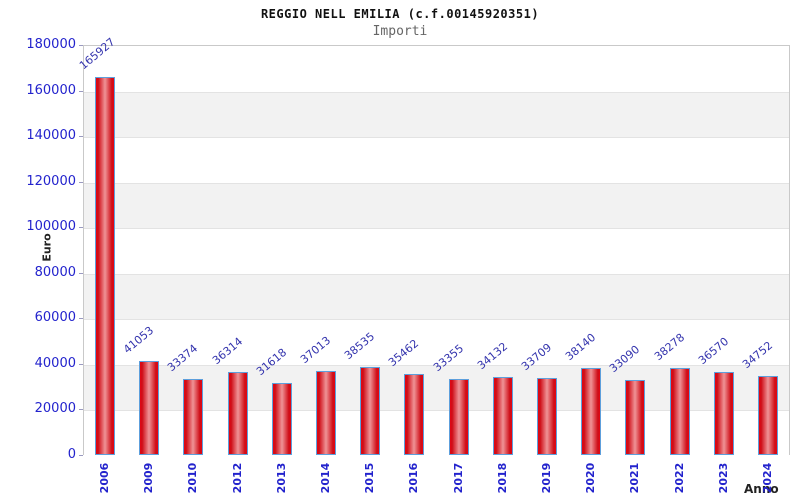 This screenshot has height=500, width=800. Describe the element at coordinates (502, 416) in the screenshot. I see `bar-2018` at that location.